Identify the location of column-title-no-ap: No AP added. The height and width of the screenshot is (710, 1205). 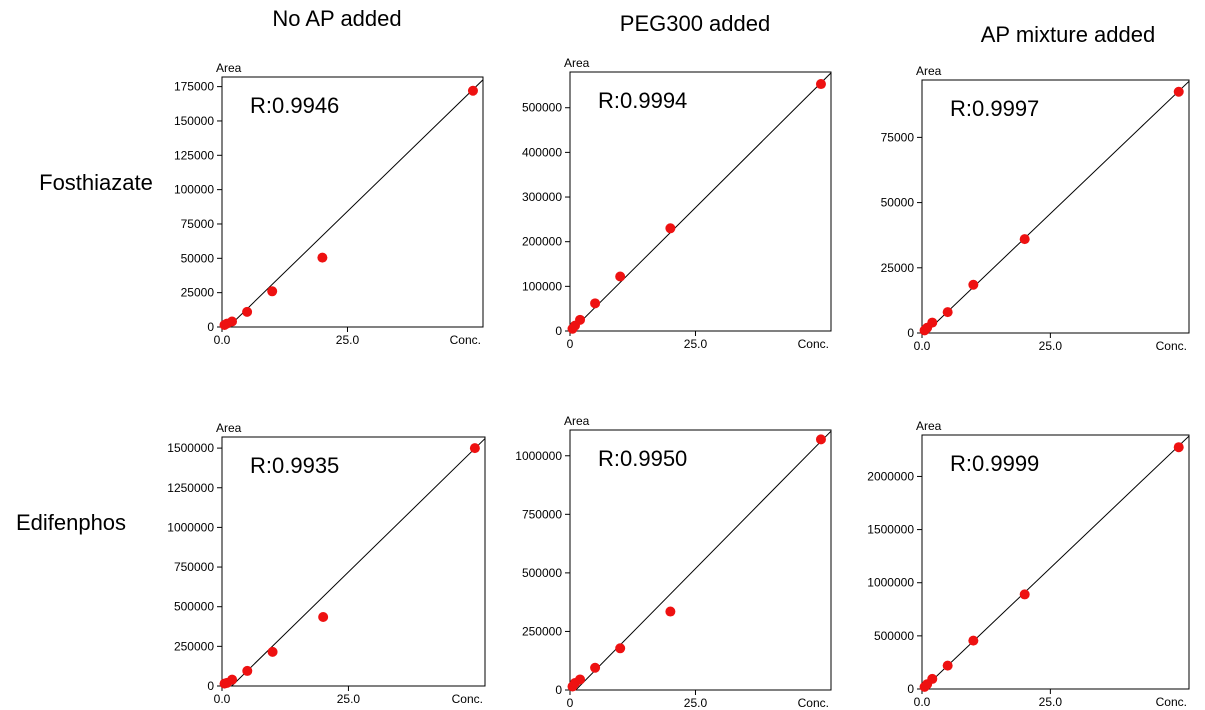
(336, 18).